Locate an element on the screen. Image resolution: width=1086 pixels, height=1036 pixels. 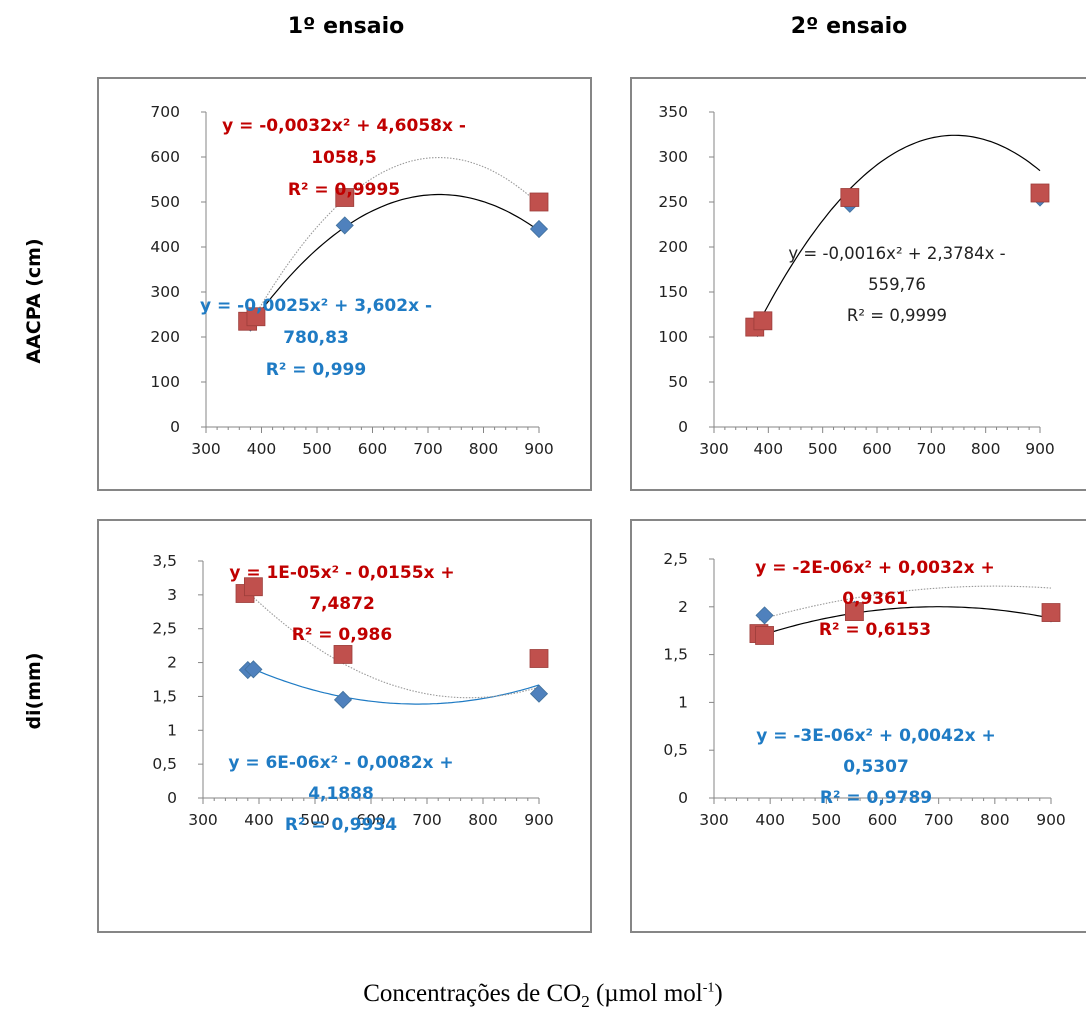
equation-label-plain: R² = 0,9999 is located at coordinates (897, 315).